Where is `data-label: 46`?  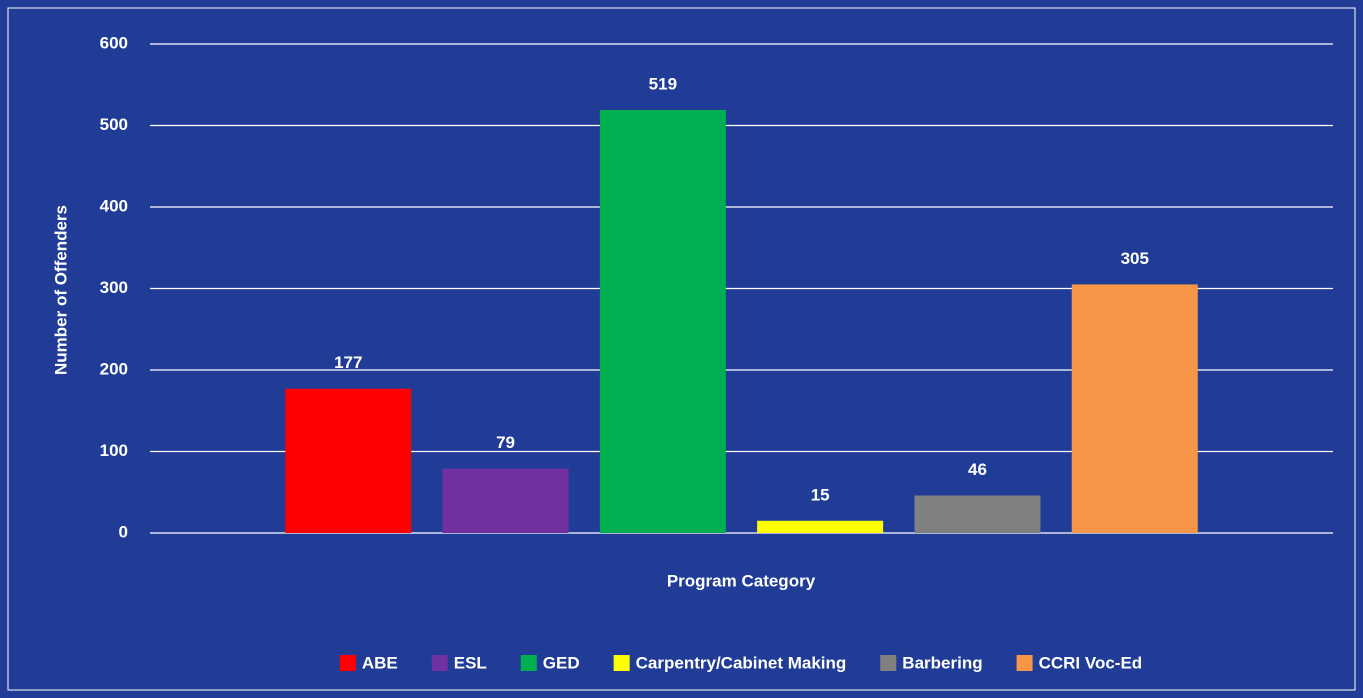
data-label: 46 is located at coordinates (977, 469).